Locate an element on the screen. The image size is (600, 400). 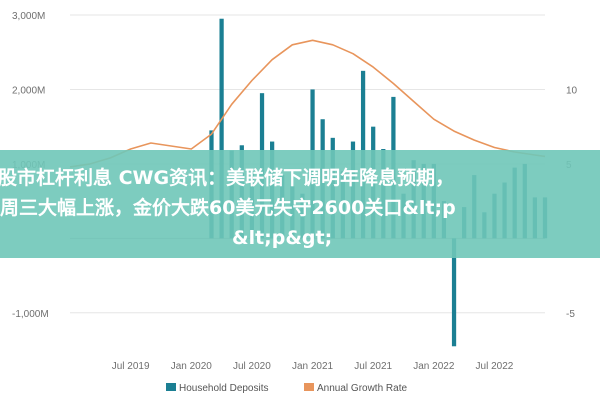
headline-line-2: 周三大幅上涨，金价大跌60美元失守2600关口&lt;p is located at coordinates (228, 208).